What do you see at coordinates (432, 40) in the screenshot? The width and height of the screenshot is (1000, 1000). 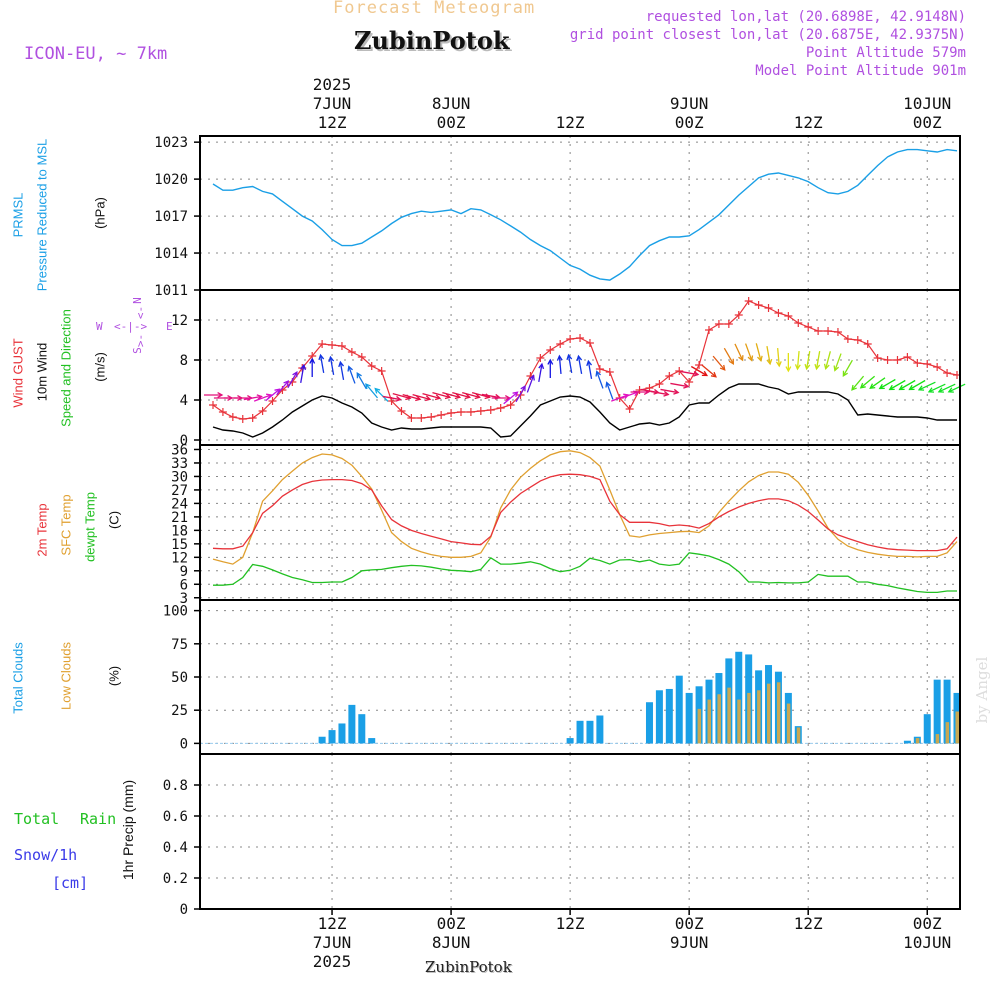 I see `station-name: ZubinPotok` at bounding box center [432, 40].